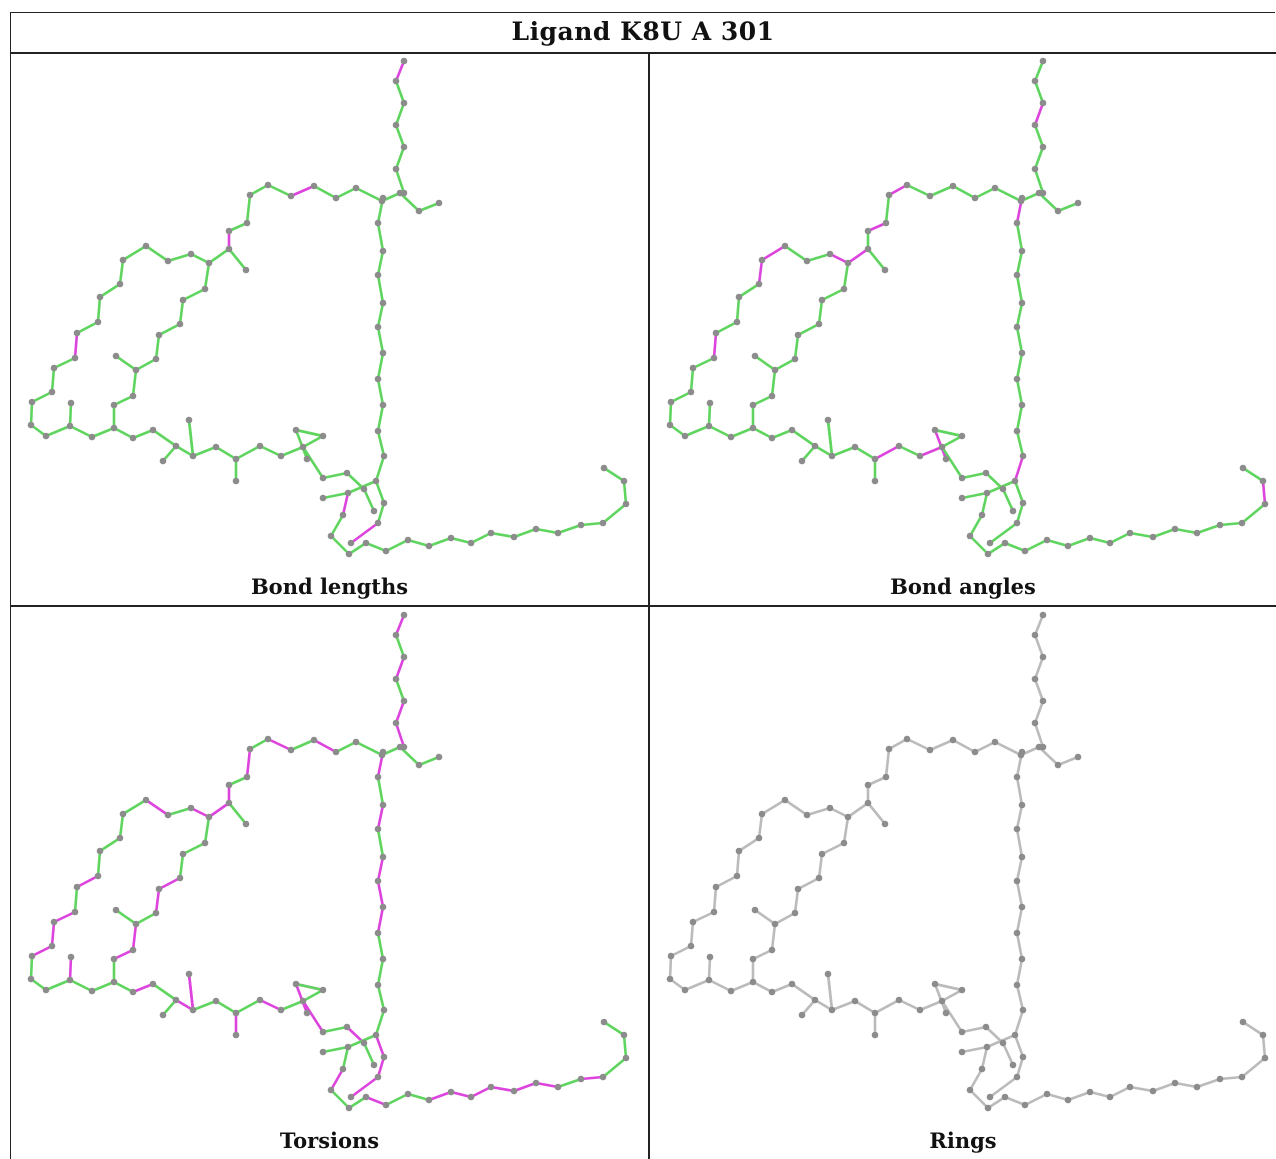 This screenshot has width=1276, height=1159. I want to click on title-divider, so click(643, 53).